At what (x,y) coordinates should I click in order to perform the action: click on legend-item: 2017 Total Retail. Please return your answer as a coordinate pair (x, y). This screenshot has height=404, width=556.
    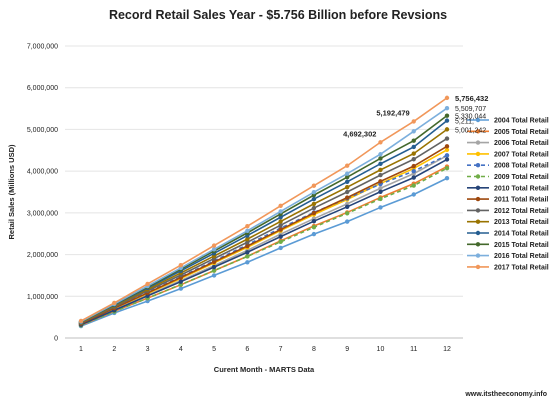
    Looking at the image, I should click on (508, 267).